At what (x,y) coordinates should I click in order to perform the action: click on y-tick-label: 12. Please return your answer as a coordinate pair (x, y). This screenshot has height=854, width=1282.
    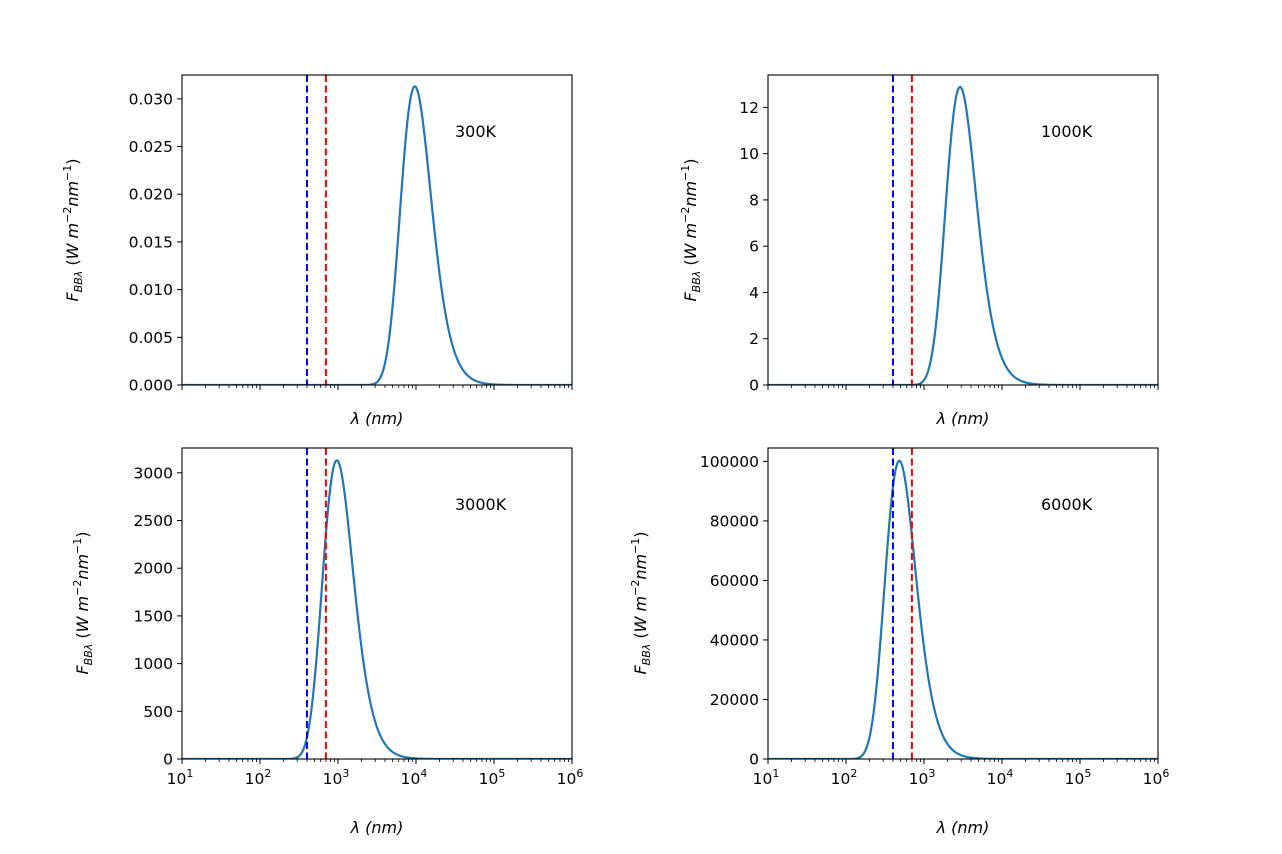
    Looking at the image, I should click on (749, 108).